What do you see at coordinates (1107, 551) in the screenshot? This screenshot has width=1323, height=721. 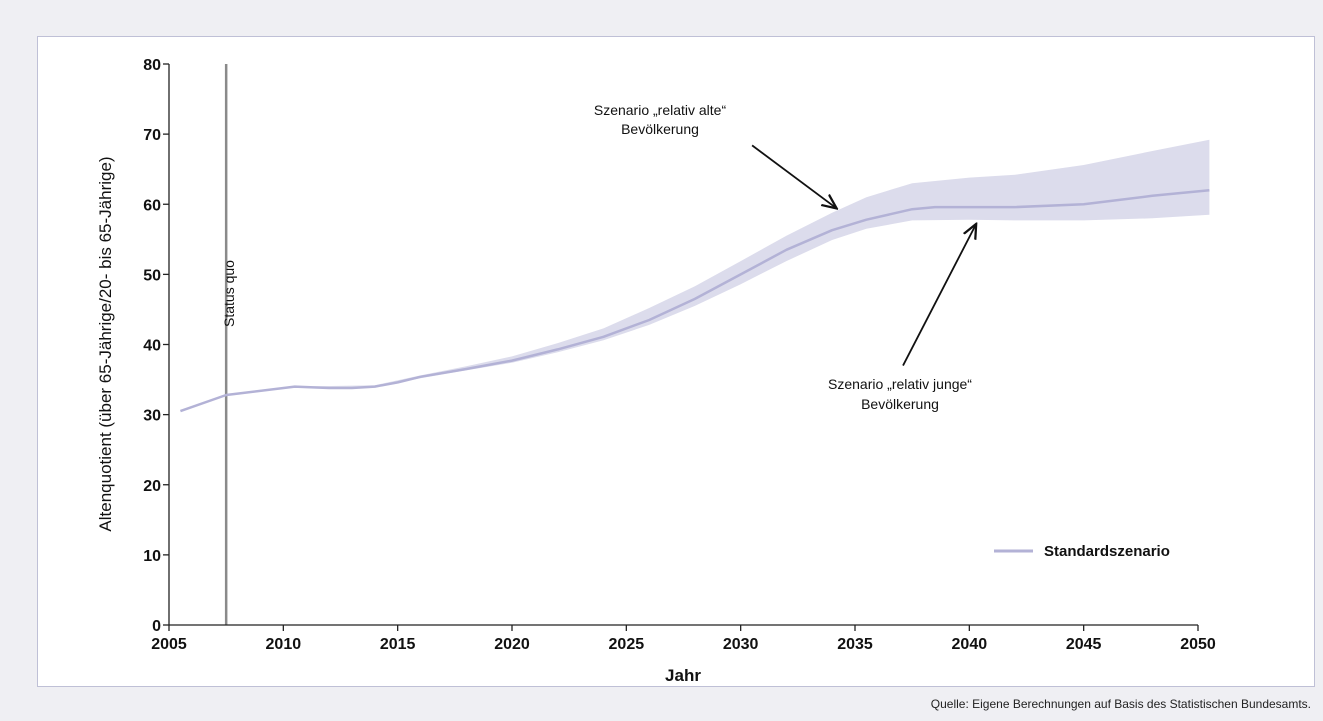 I see `legend-label-standardszenario: Standardszenario` at bounding box center [1107, 551].